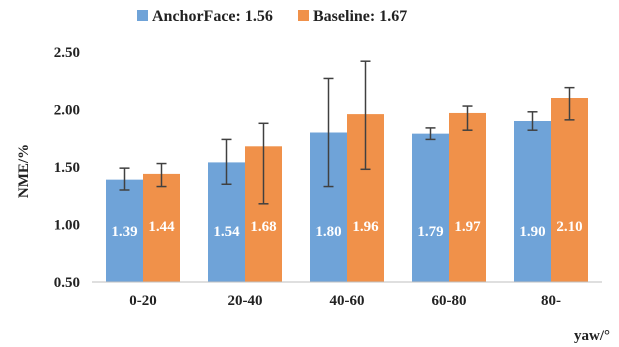 Image resolution: width=619 pixels, height=347 pixels. What do you see at coordinates (569, 190) in the screenshot?
I see `bar-baseline-80-` at bounding box center [569, 190].